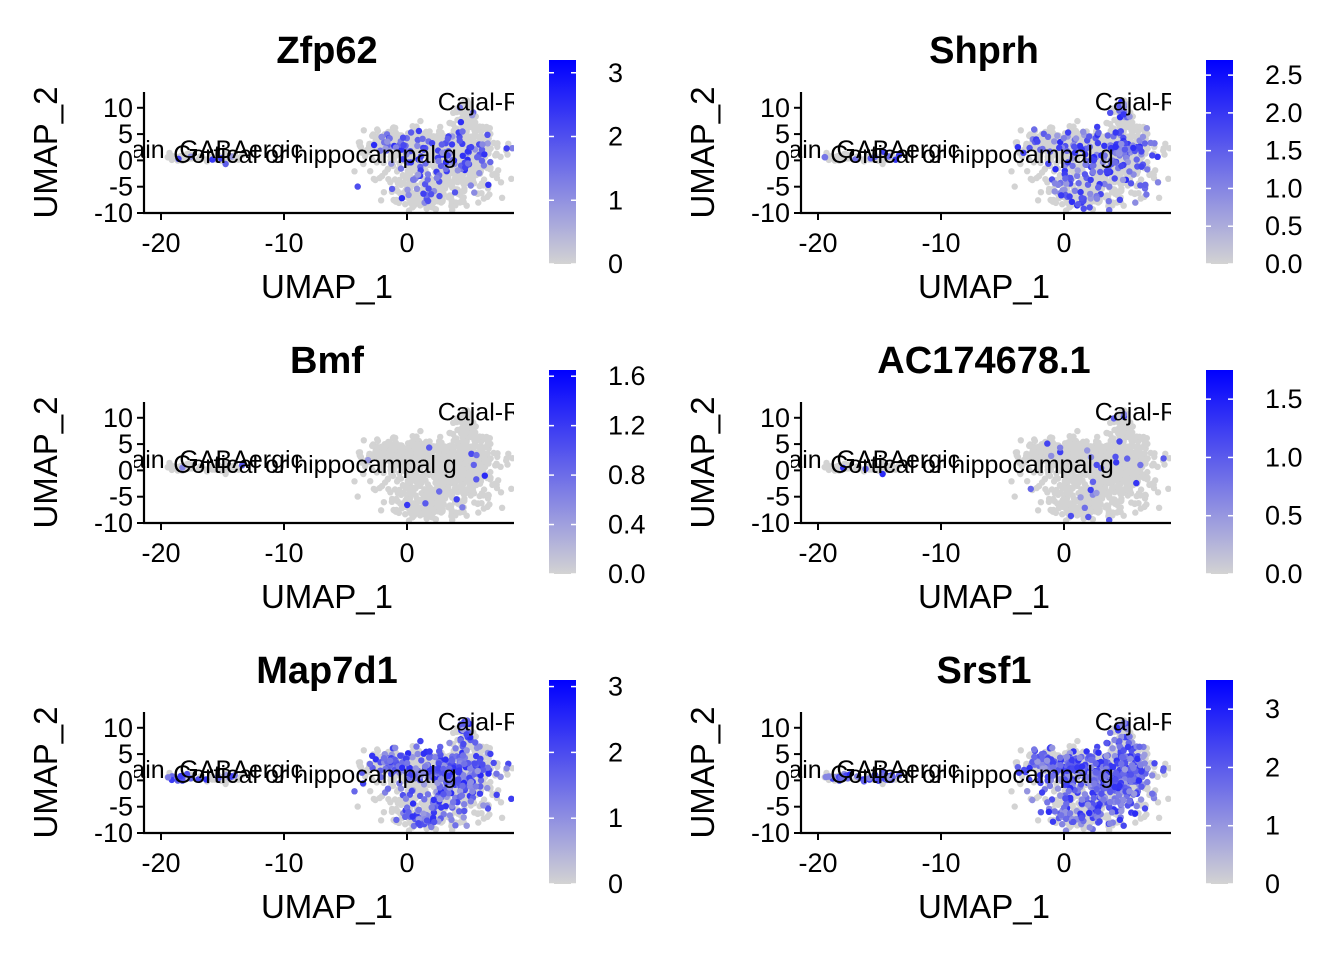 This screenshot has height=960, width=1344. What do you see at coordinates (283, 553) in the screenshot?
I see `x-tick-label: -10` at bounding box center [283, 553].